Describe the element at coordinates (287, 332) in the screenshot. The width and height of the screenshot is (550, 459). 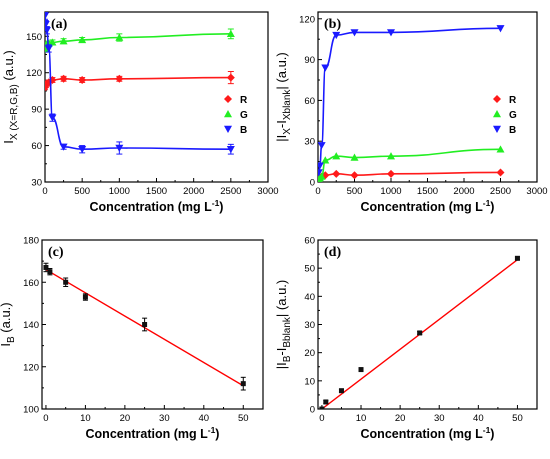
I see `y-axis-title-sub2: Bblank` at that location.